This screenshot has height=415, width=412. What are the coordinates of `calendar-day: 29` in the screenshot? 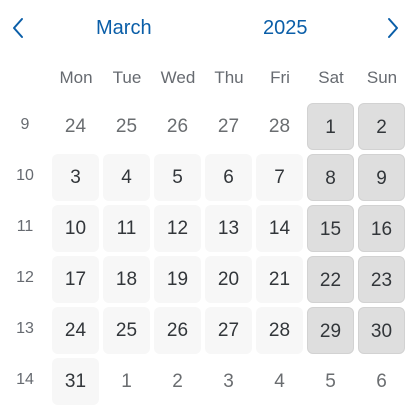 It's located at (330, 330).